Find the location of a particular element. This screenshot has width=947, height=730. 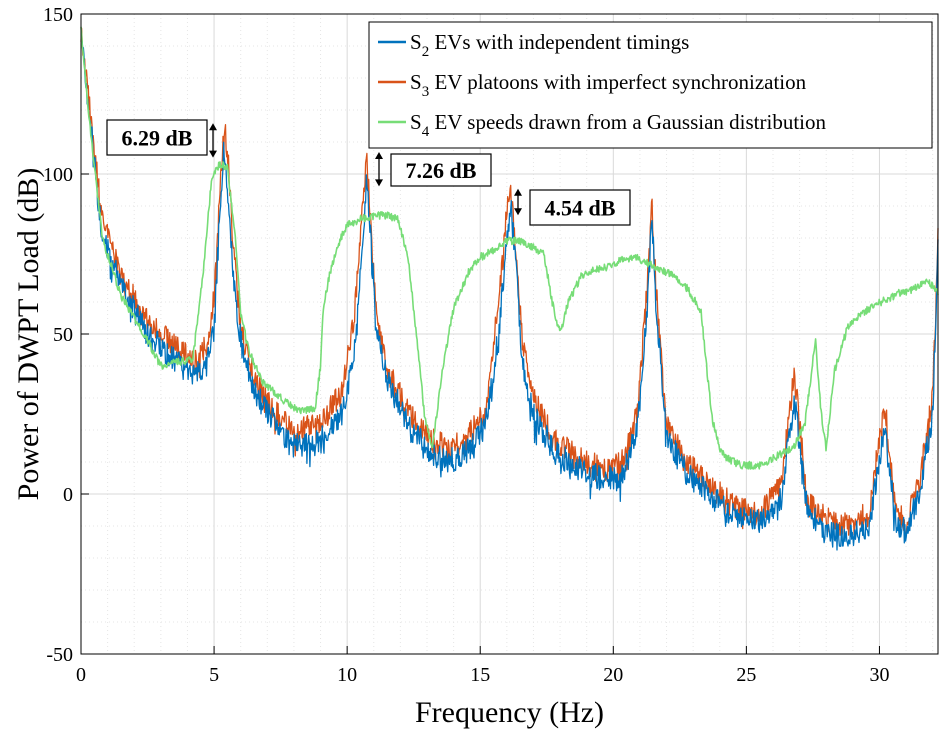

x-axis-label: Frequency (Hz) is located at coordinates (509, 712).